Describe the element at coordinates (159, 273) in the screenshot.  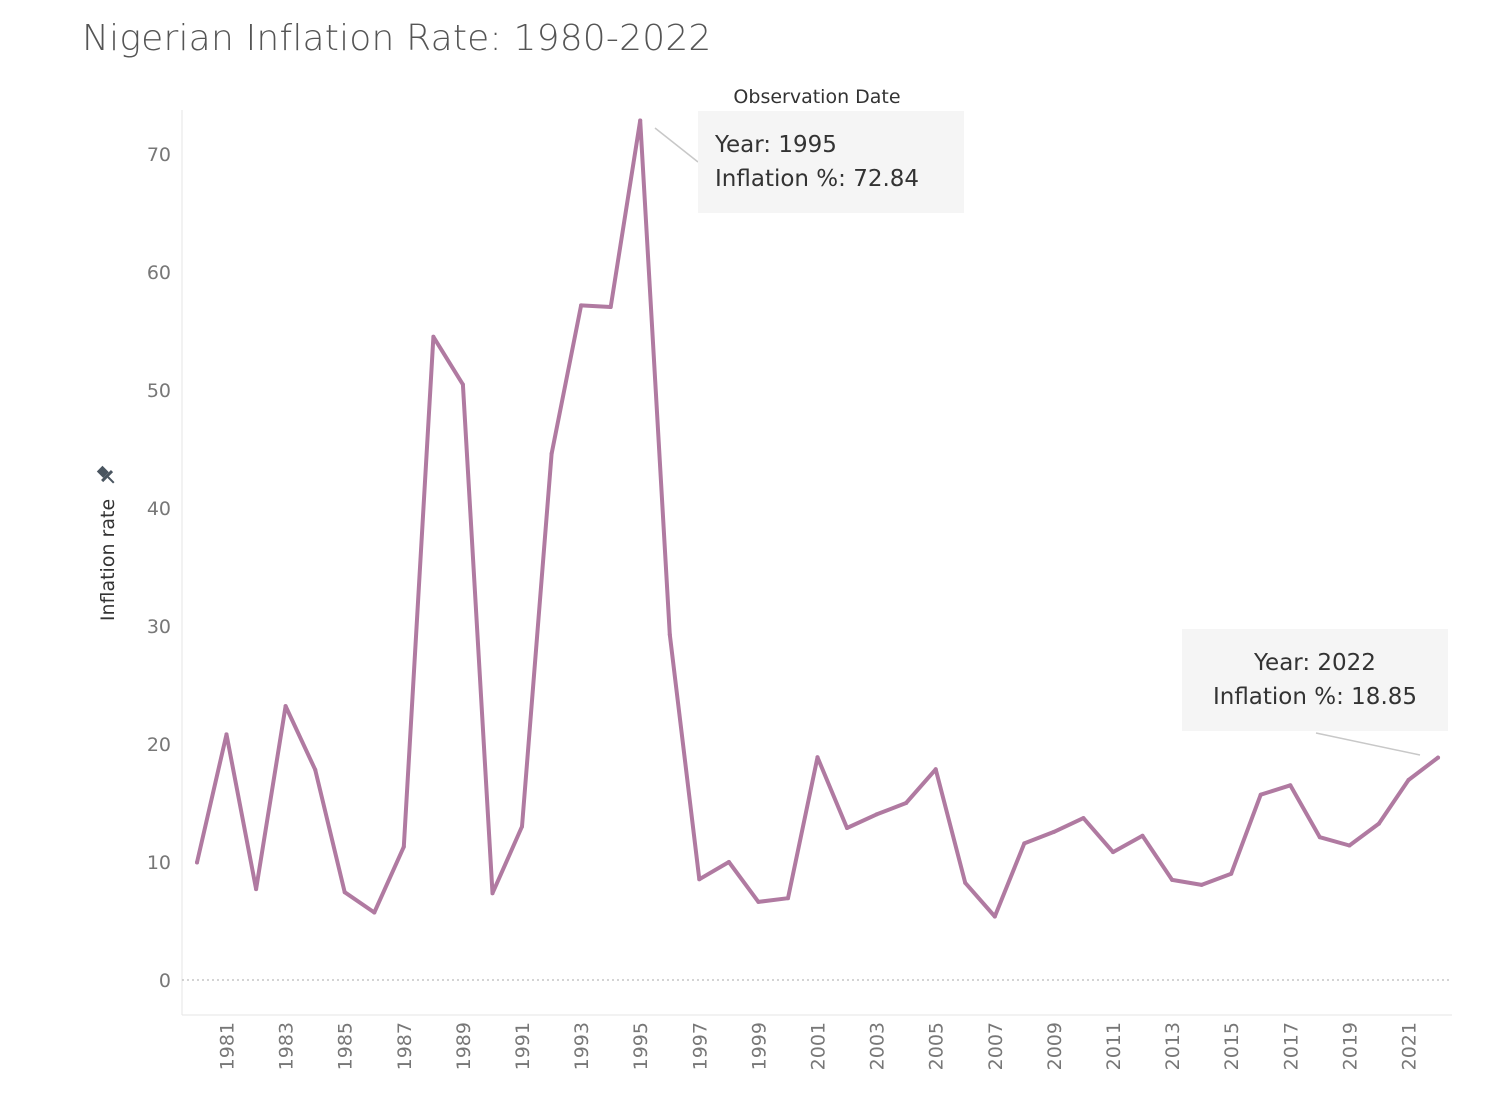
I see `y-tick-label: 60` at that location.